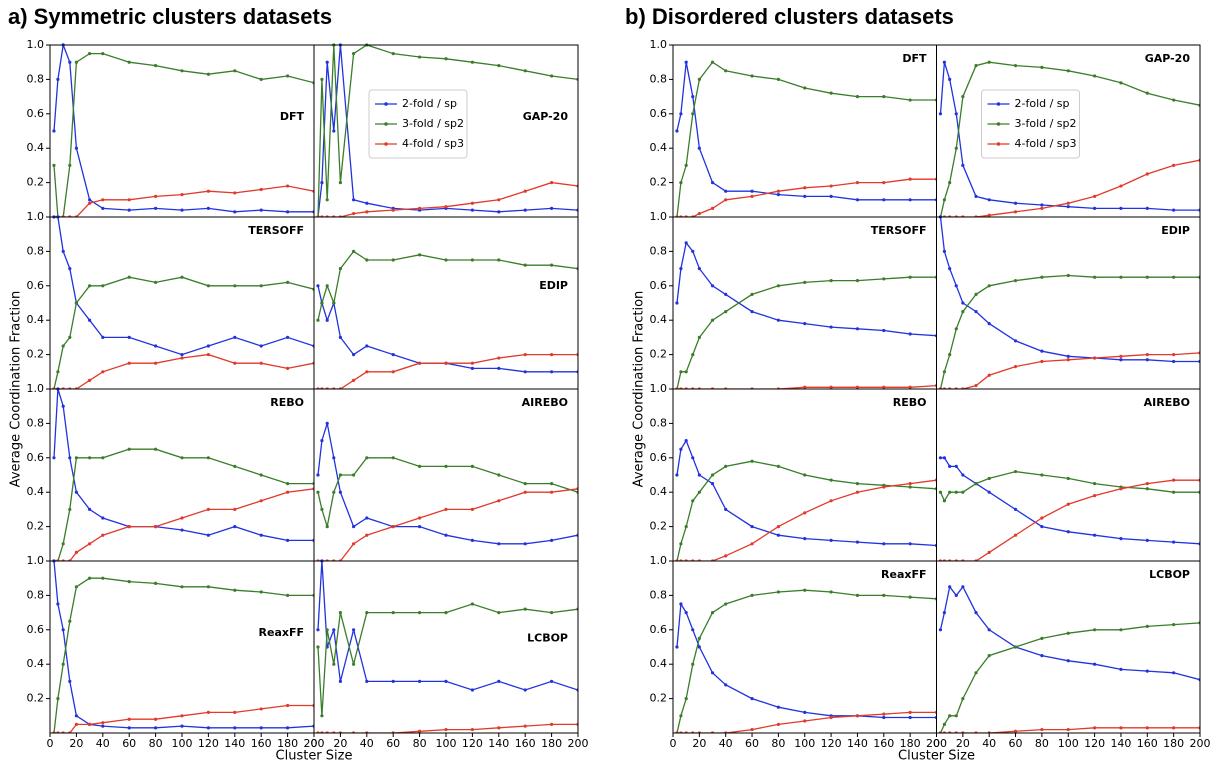 Image resolution: width=1211 pixels, height=766 pixels. I want to click on panel-label: DFT, so click(292, 116).